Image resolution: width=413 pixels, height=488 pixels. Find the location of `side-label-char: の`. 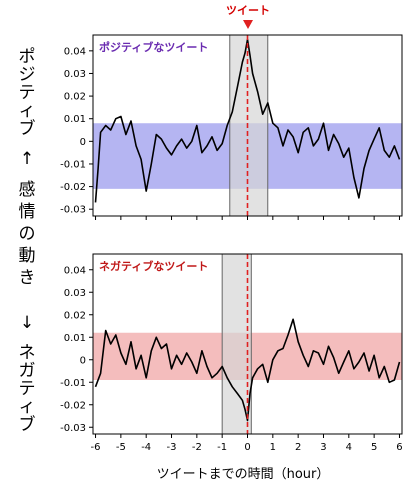

side-label-char: の is located at coordinates (27, 234).